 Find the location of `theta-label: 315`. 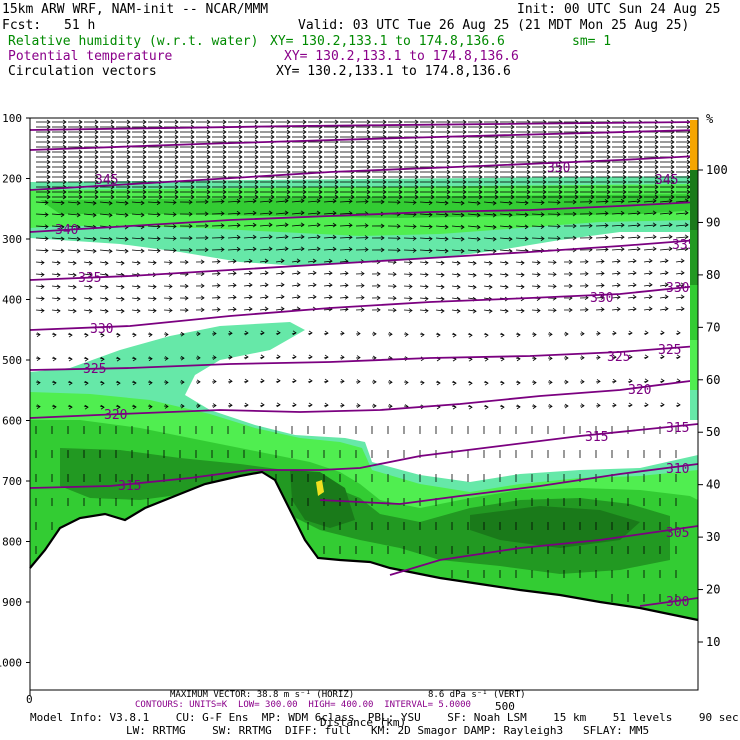

theta-label: 315 is located at coordinates (129, 486).